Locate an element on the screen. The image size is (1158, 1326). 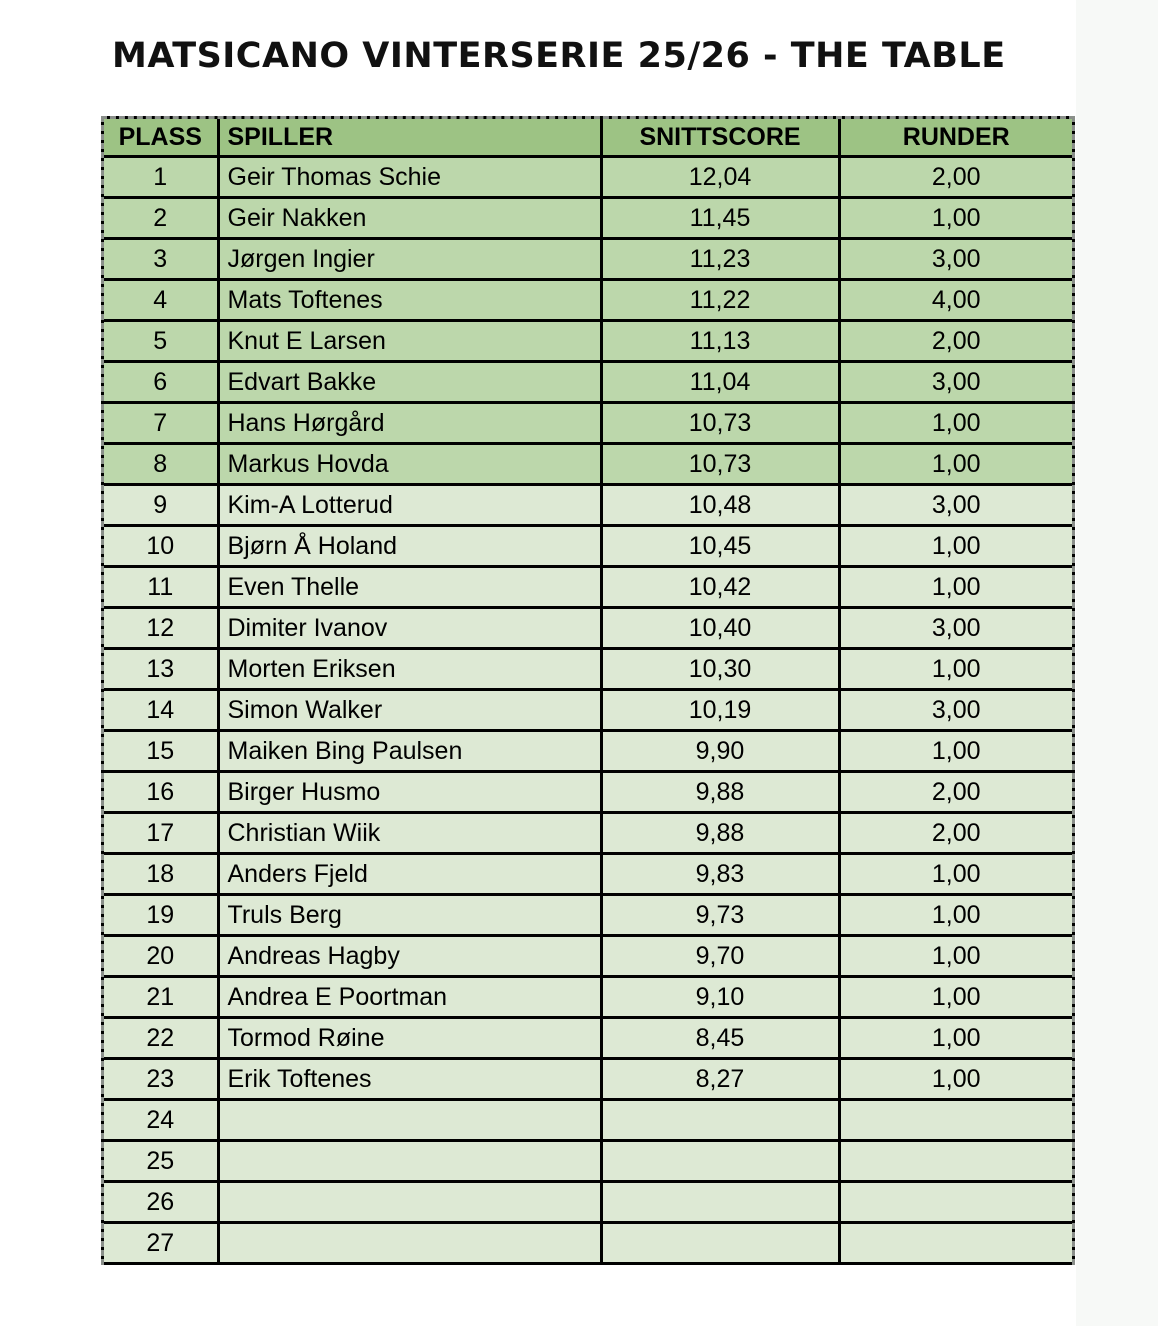
cell-plass: 12 is located at coordinates (162, 628).